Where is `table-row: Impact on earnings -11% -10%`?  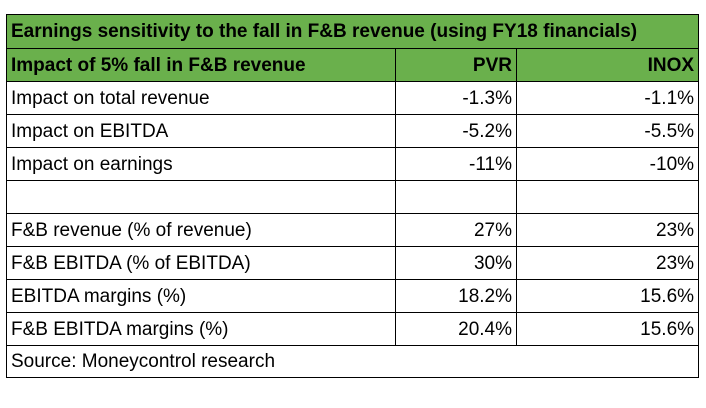
table-row: Impact on earnings -11% -10% is located at coordinates (353, 164).